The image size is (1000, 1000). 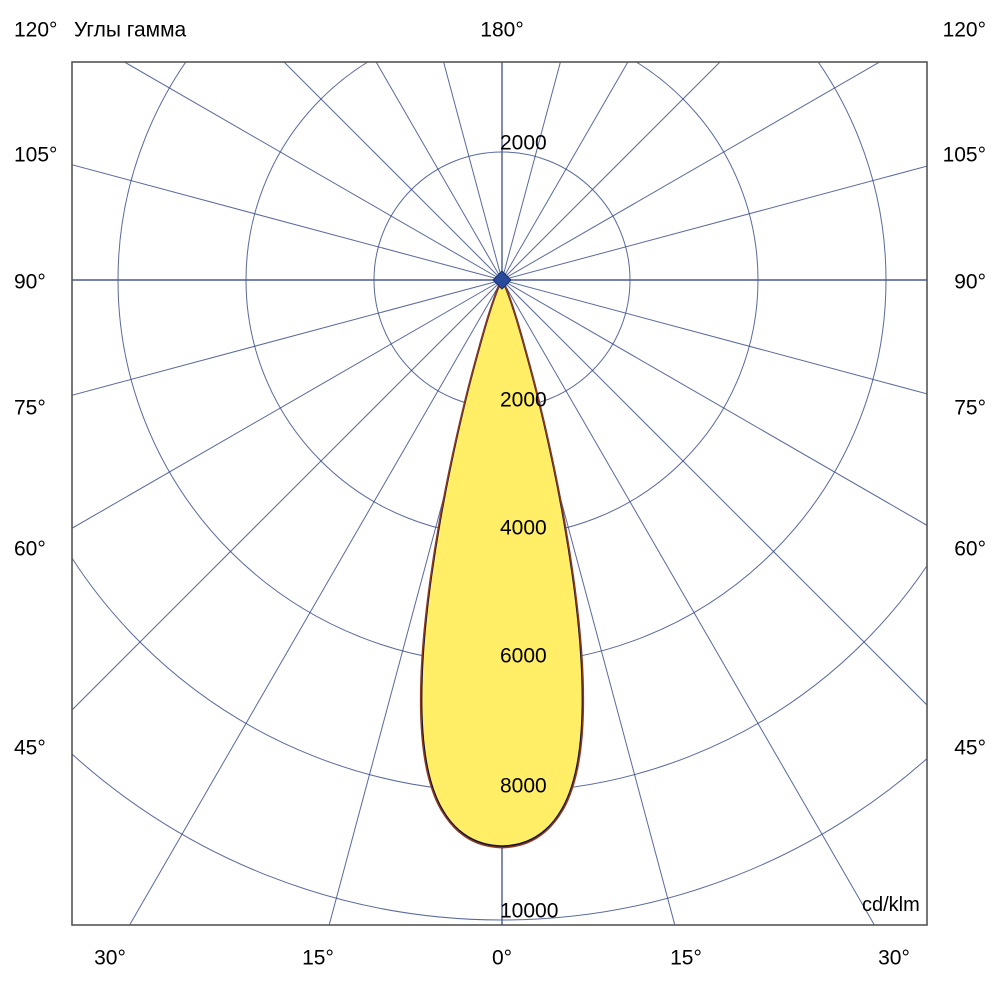 I want to click on ring-label-10000: 10000, so click(x=529, y=911).